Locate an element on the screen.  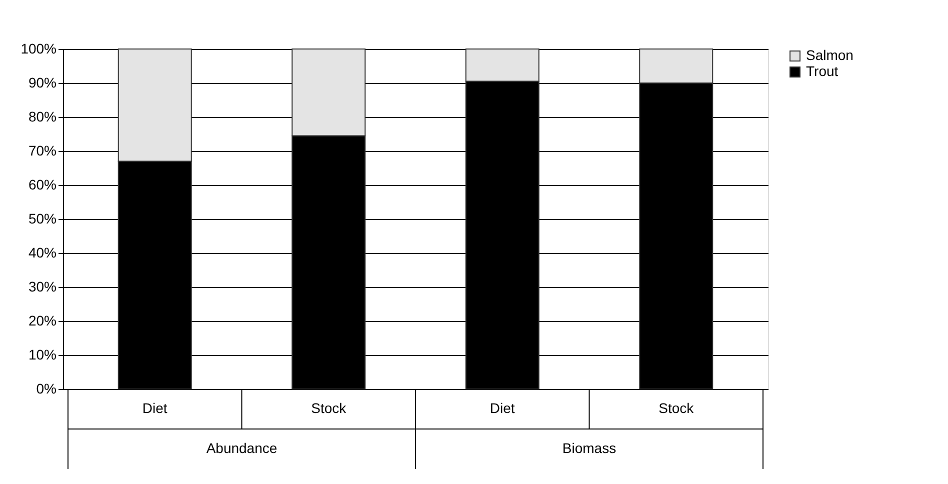
y-tick-label: 30% is located at coordinates (42, 286).